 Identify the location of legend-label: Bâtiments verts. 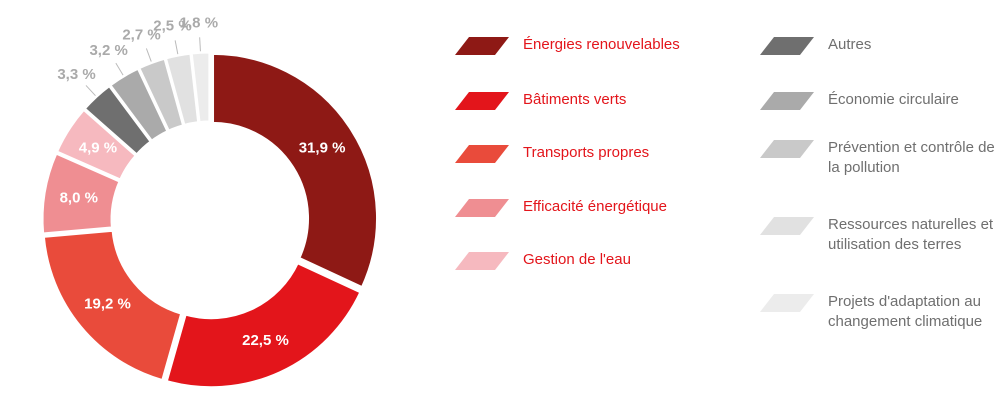
(575, 99).